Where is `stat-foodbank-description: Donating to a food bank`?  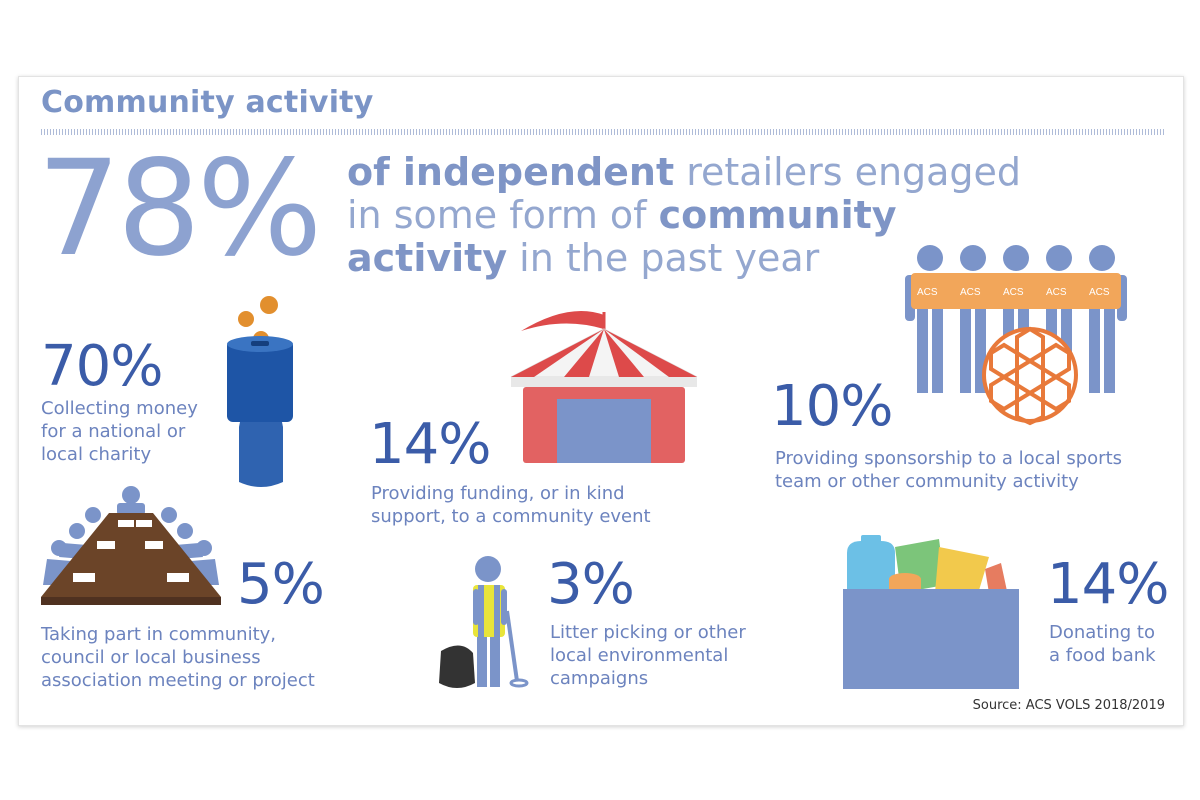
stat-foodbank-description: Donating to a food bank is located at coordinates (1102, 644).